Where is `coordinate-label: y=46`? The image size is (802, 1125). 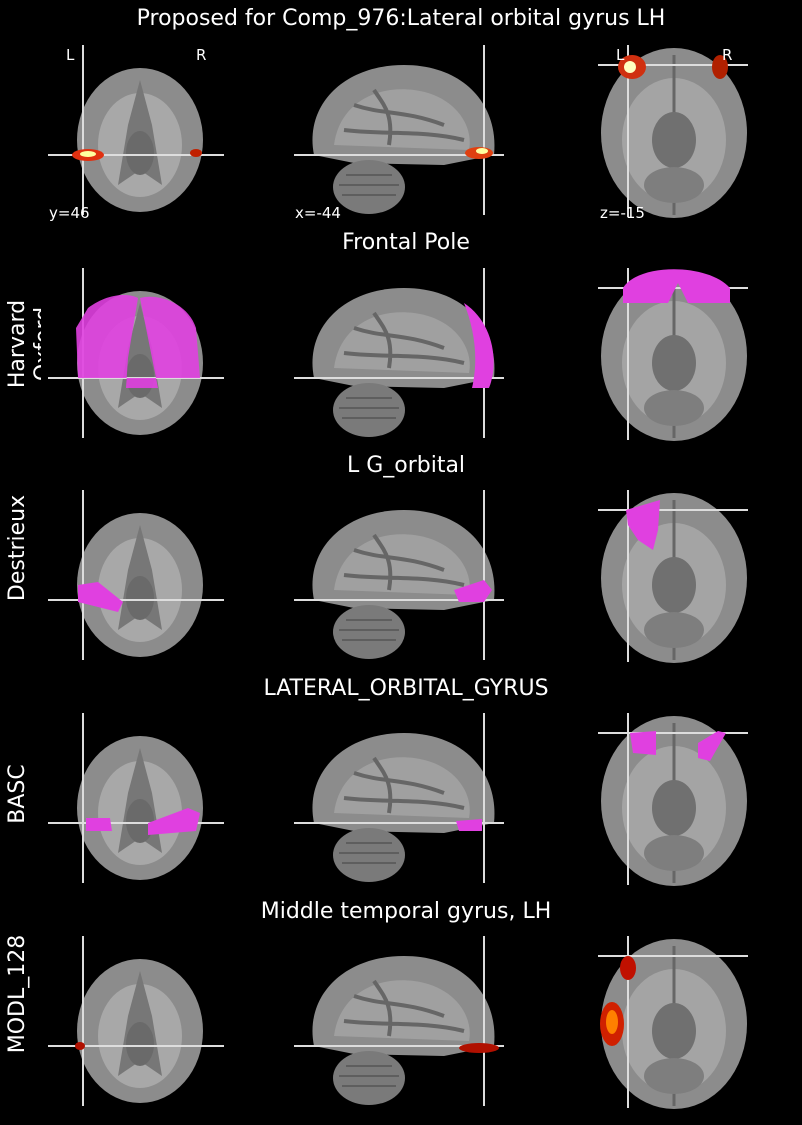 coordinate-label: y=46 is located at coordinates (69, 213).